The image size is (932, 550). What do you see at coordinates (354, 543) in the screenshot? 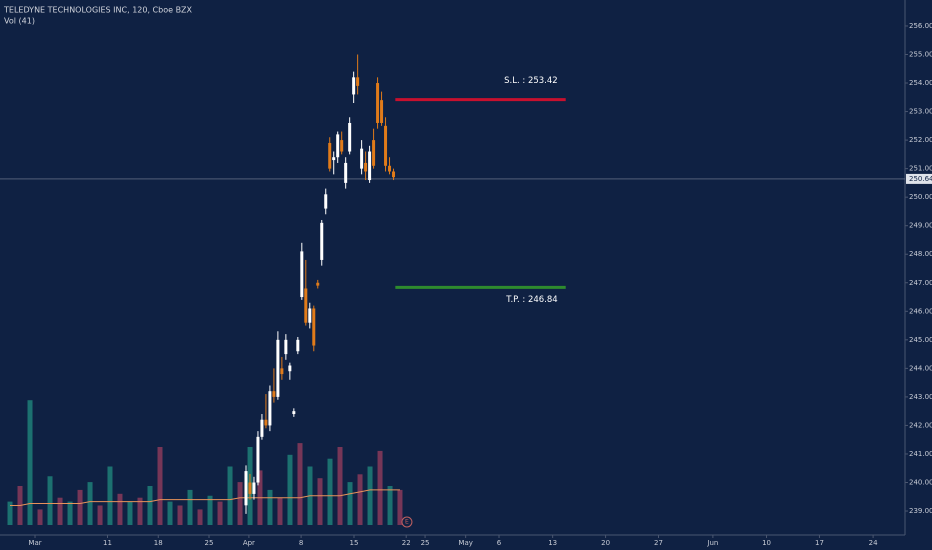
I see `x-tick-label: 15` at bounding box center [354, 543].